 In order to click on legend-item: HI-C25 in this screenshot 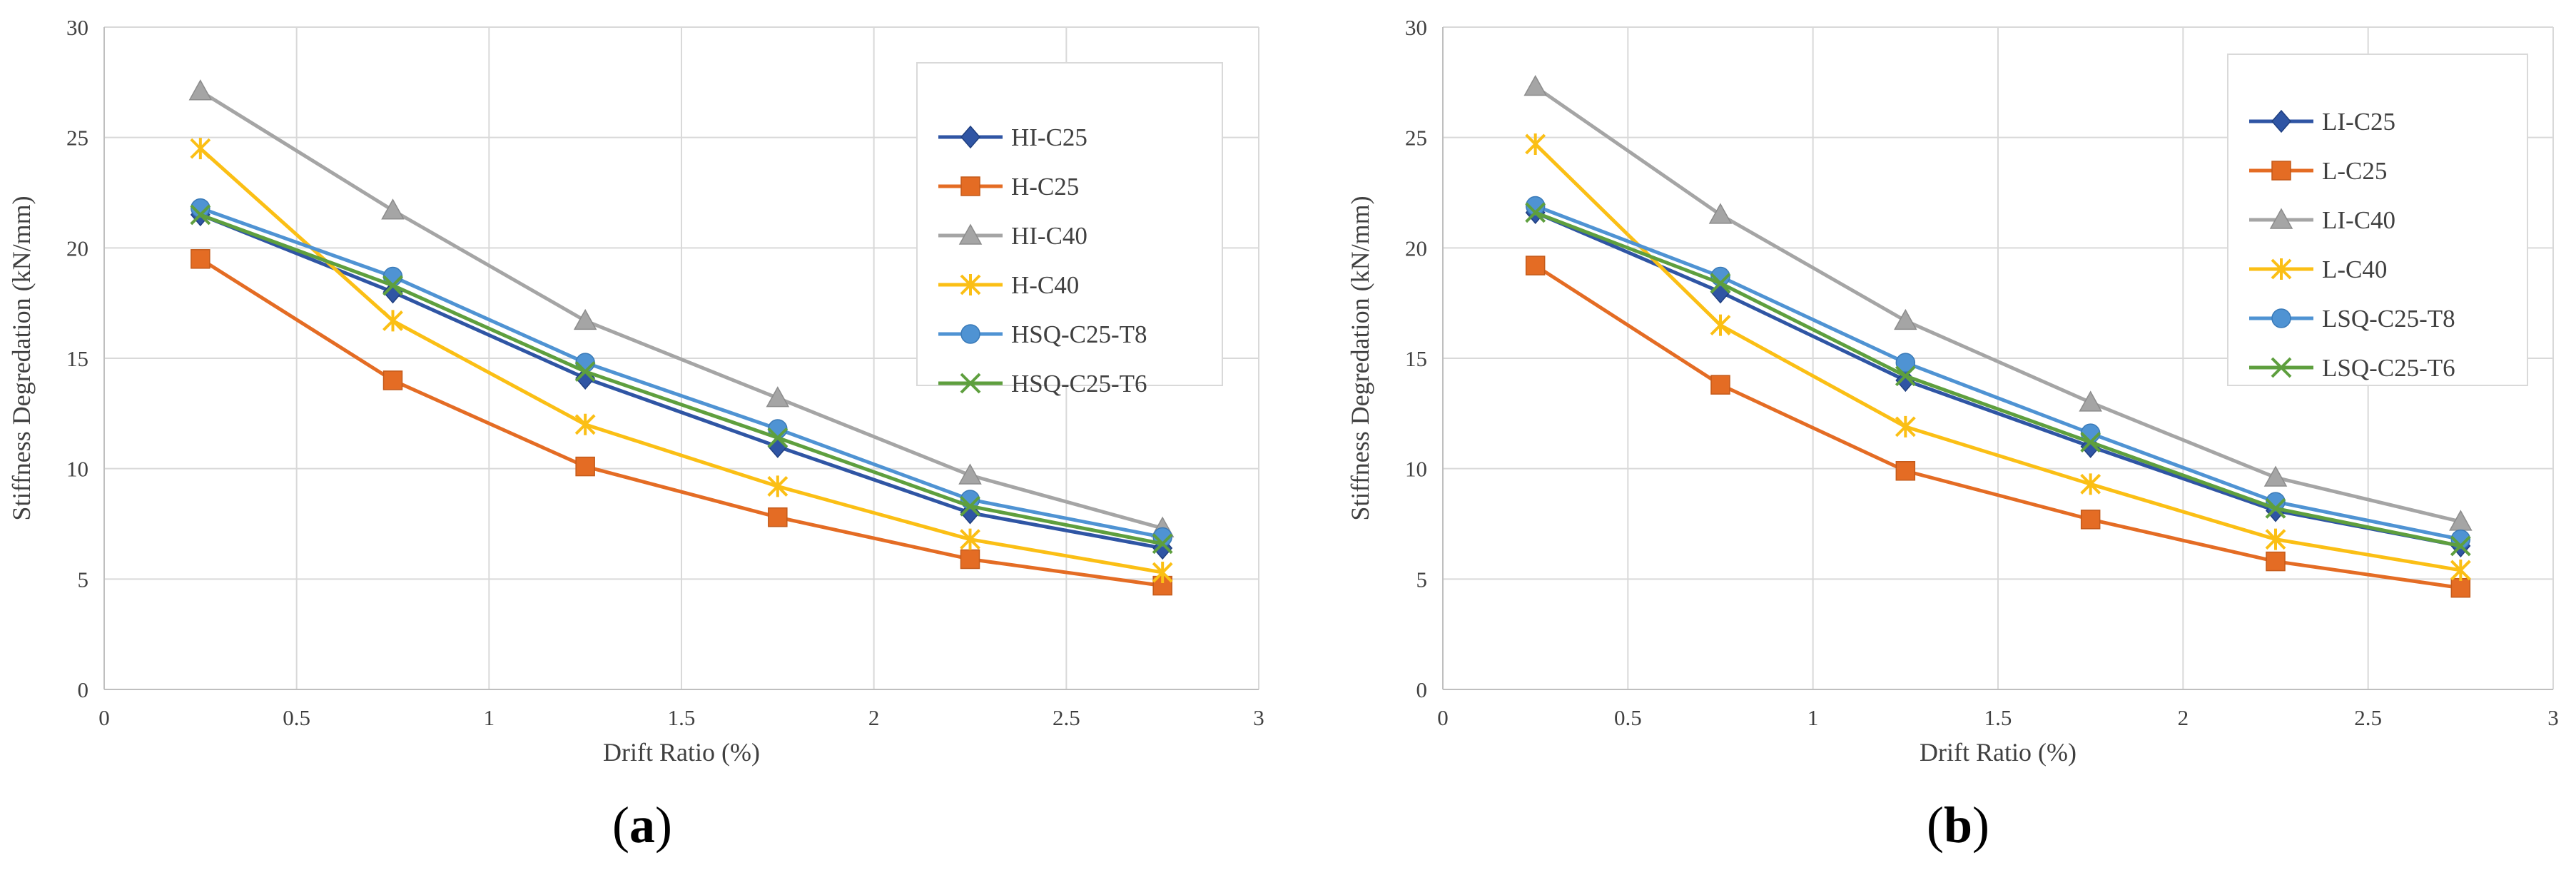, I will do `click(1013, 137)`.